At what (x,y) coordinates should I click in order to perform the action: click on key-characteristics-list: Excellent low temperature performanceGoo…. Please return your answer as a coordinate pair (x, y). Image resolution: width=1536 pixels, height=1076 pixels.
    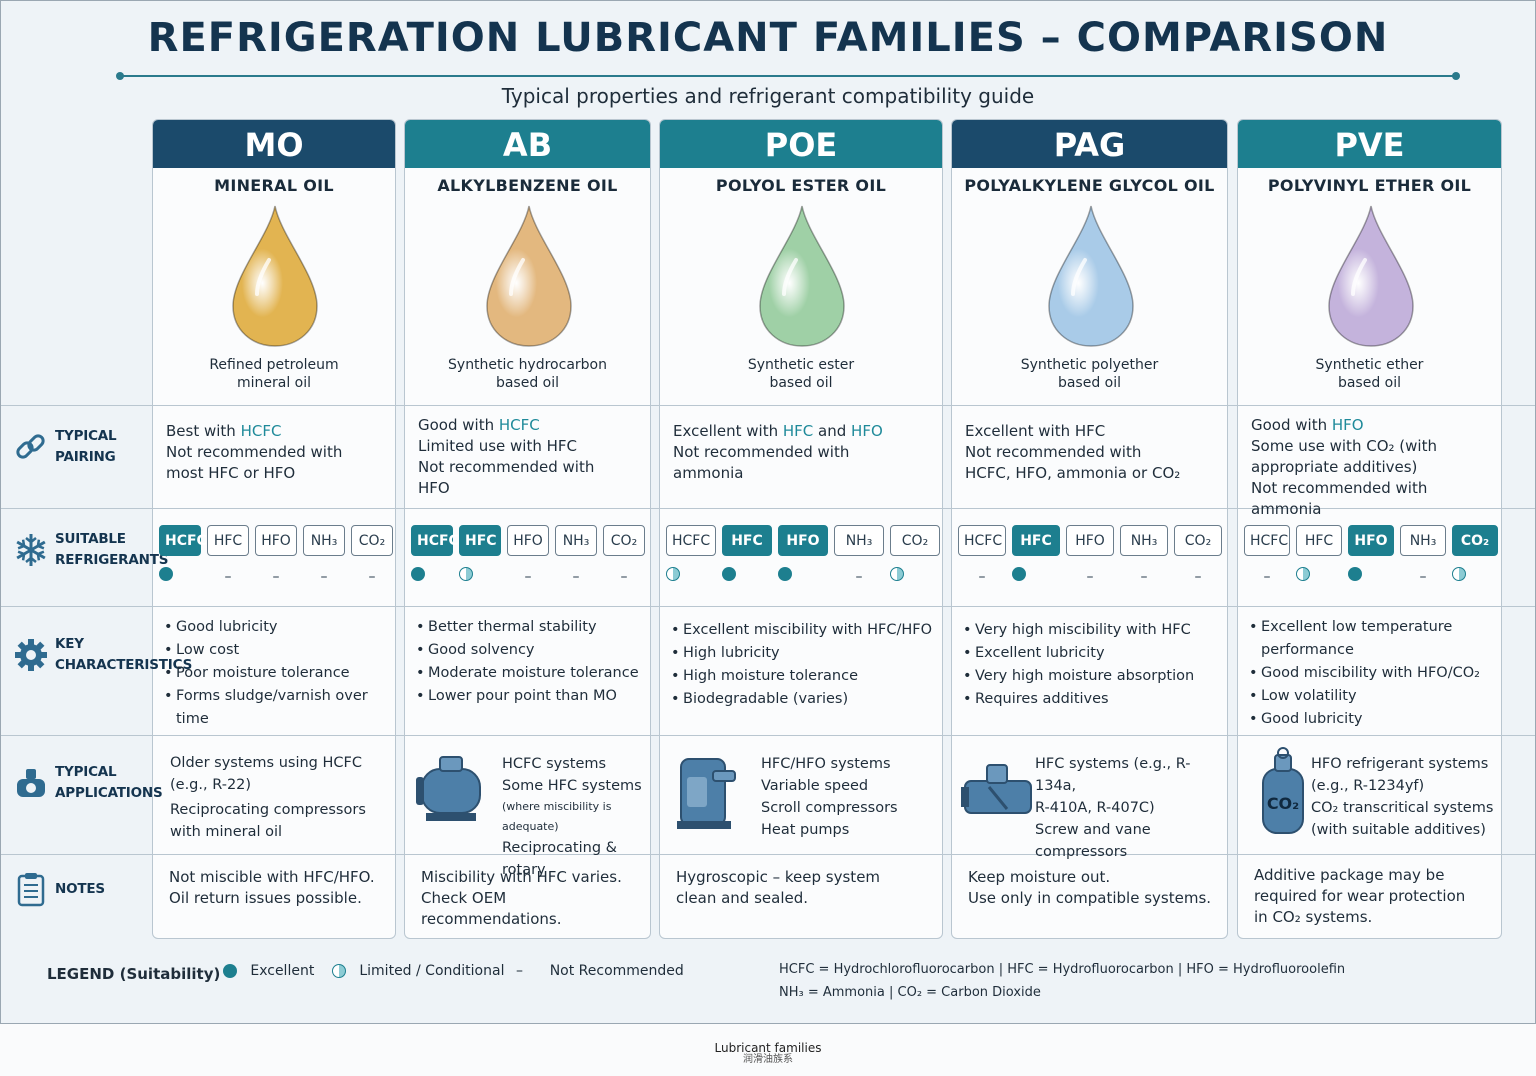
    Looking at the image, I should click on (1370, 673).